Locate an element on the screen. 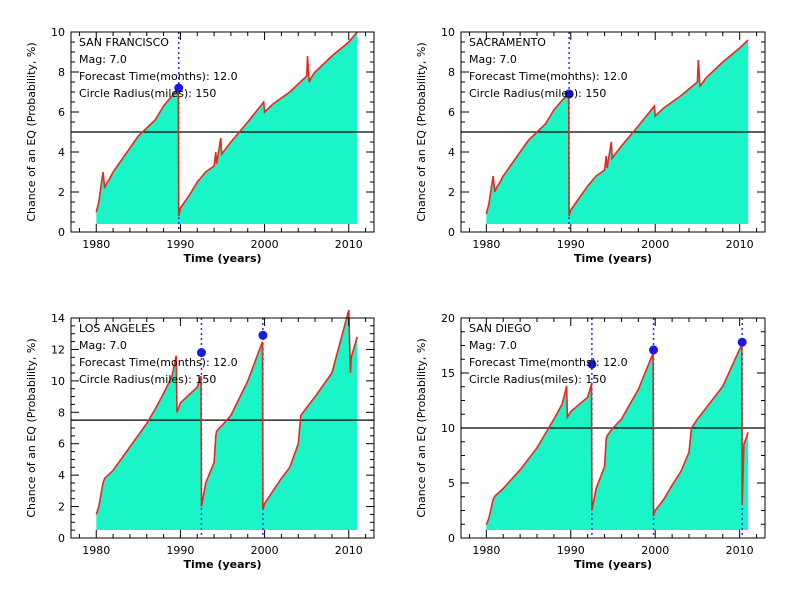 This screenshot has width=793, height=600. chart-title: LOS ANGELES is located at coordinates (117, 328).